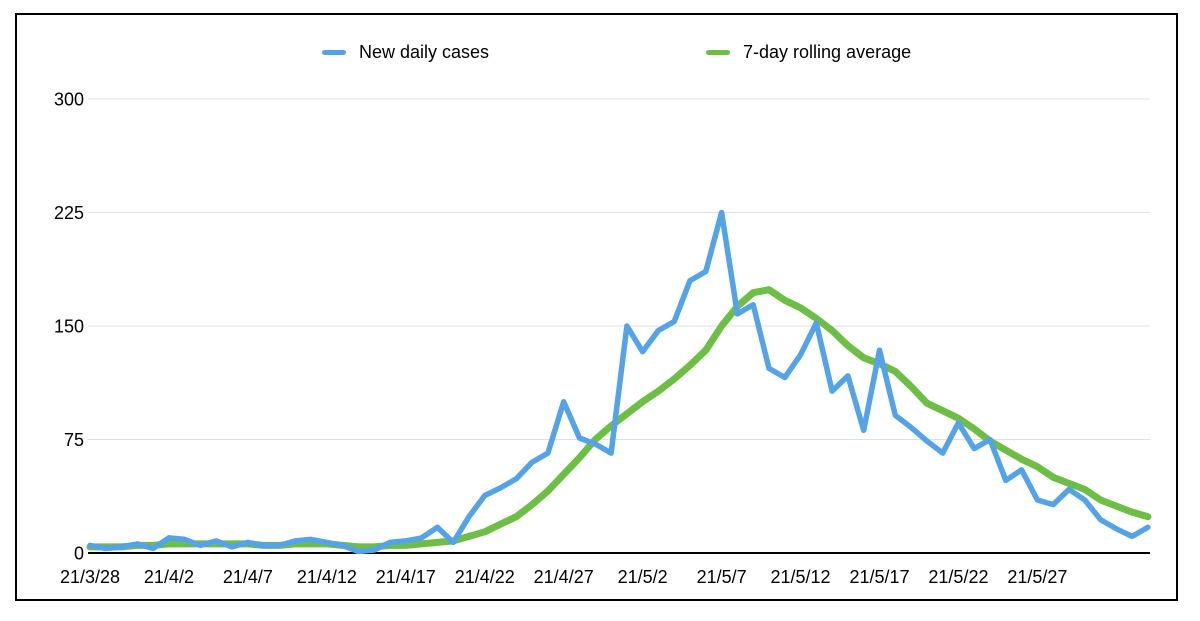 This screenshot has height=621, width=1200. What do you see at coordinates (879, 577) in the screenshot?
I see `x-tick-label: 21/5/17` at bounding box center [879, 577].